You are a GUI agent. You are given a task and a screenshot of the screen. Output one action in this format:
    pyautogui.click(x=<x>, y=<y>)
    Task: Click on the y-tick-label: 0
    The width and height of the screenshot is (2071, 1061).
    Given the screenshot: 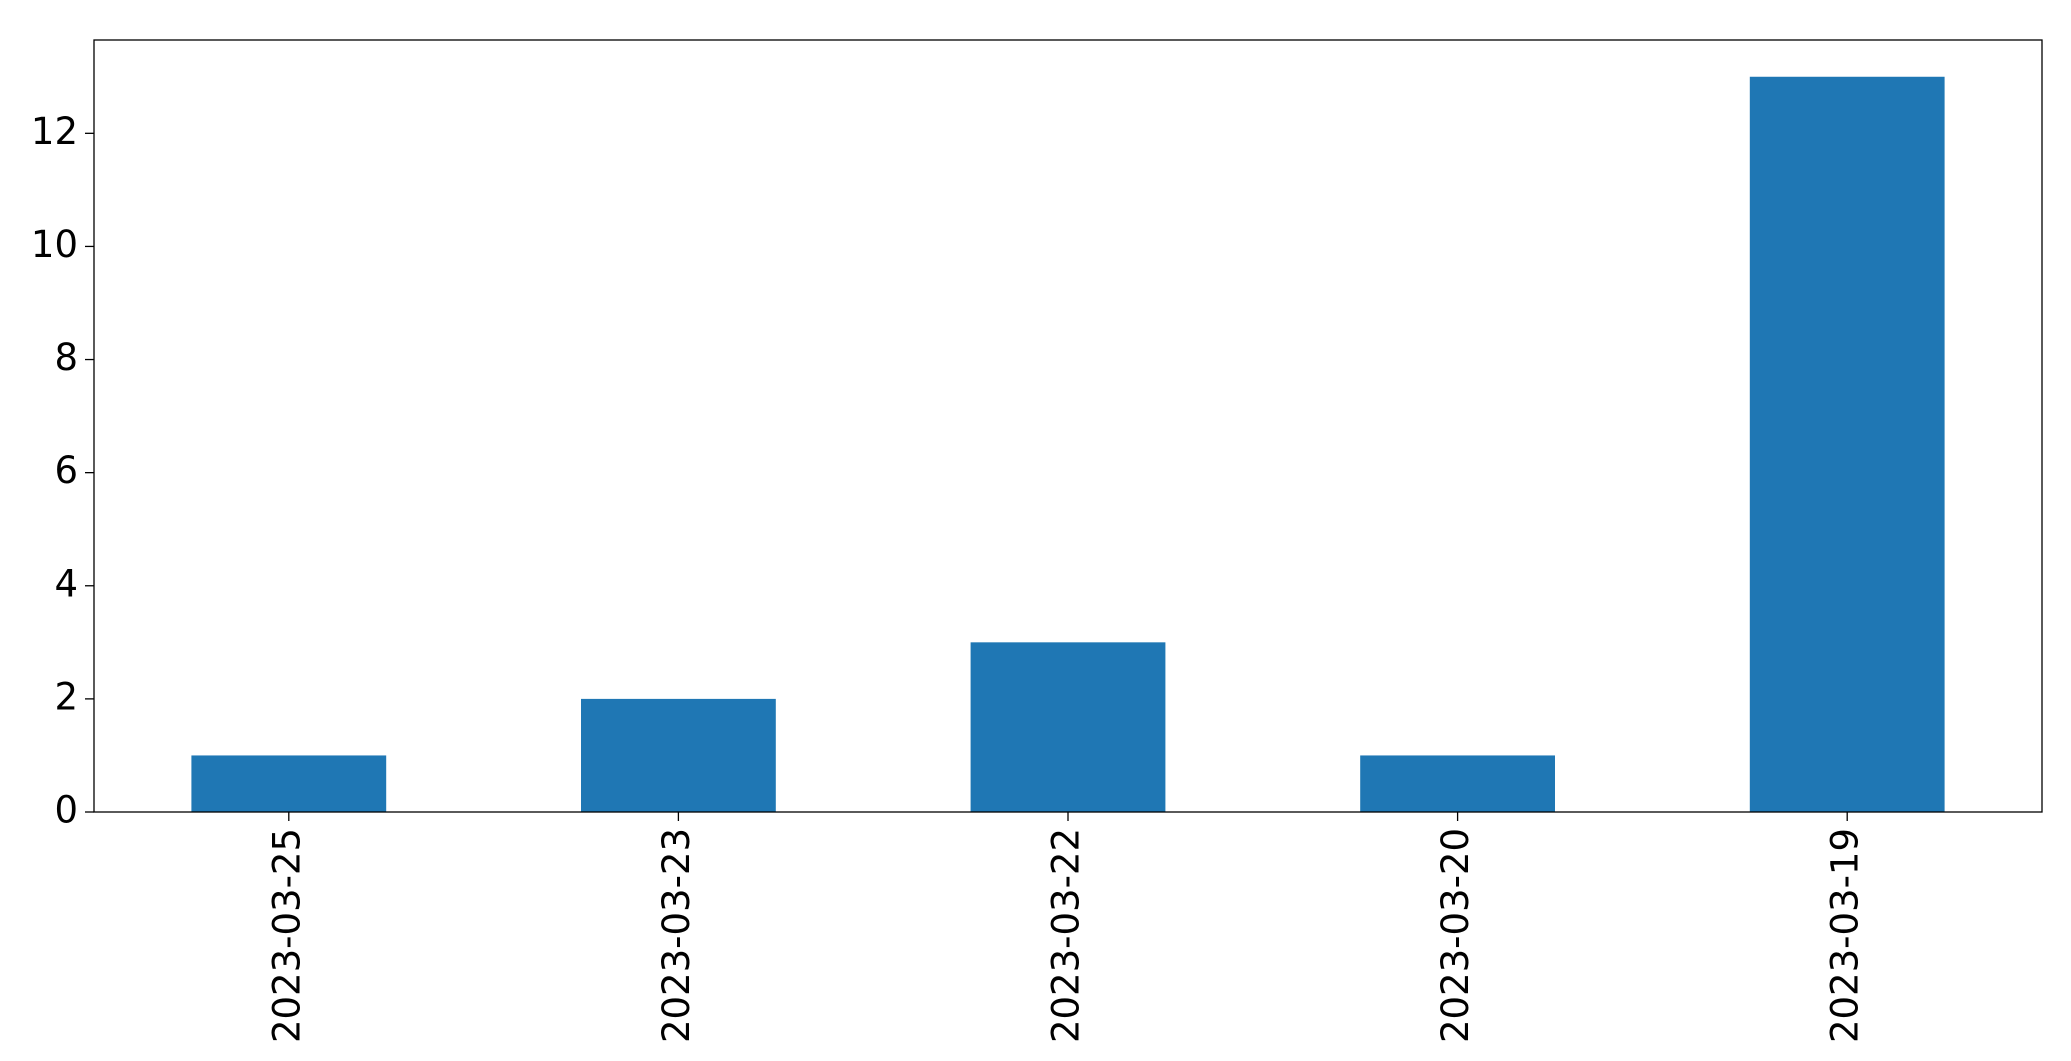 What is the action you would take?
    pyautogui.click(x=66, y=810)
    